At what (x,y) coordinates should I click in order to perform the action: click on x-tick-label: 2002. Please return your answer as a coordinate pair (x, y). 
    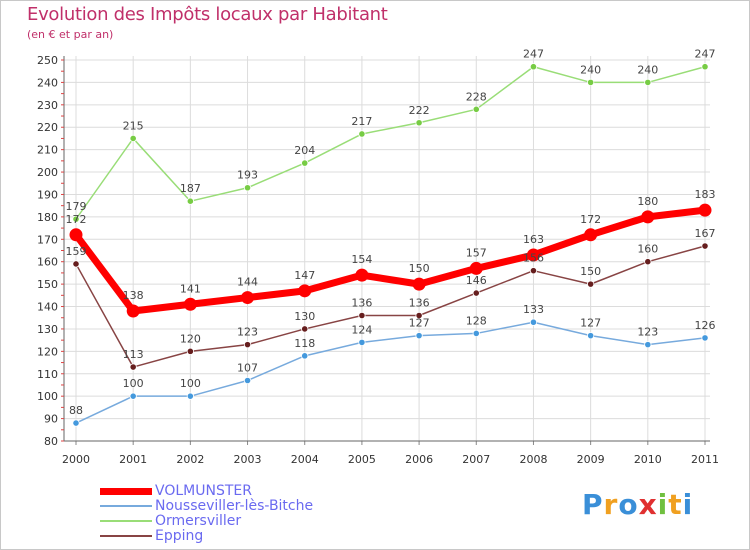
    Looking at the image, I should click on (190, 459).